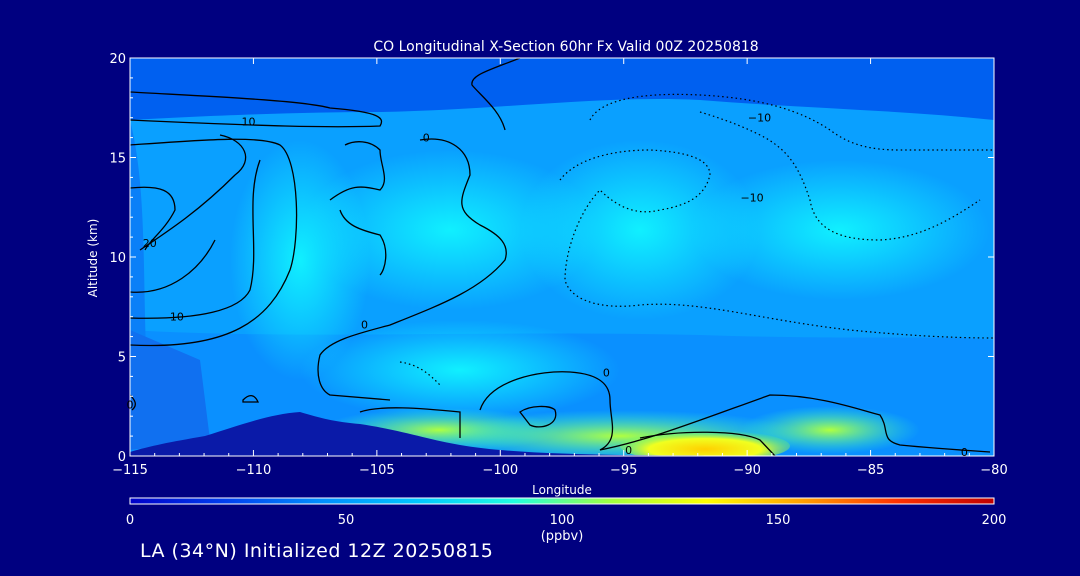 Image resolution: width=1080 pixels, height=576 pixels. What do you see at coordinates (746, 470) in the screenshot?
I see `x-tick-label: −90` at bounding box center [746, 470].